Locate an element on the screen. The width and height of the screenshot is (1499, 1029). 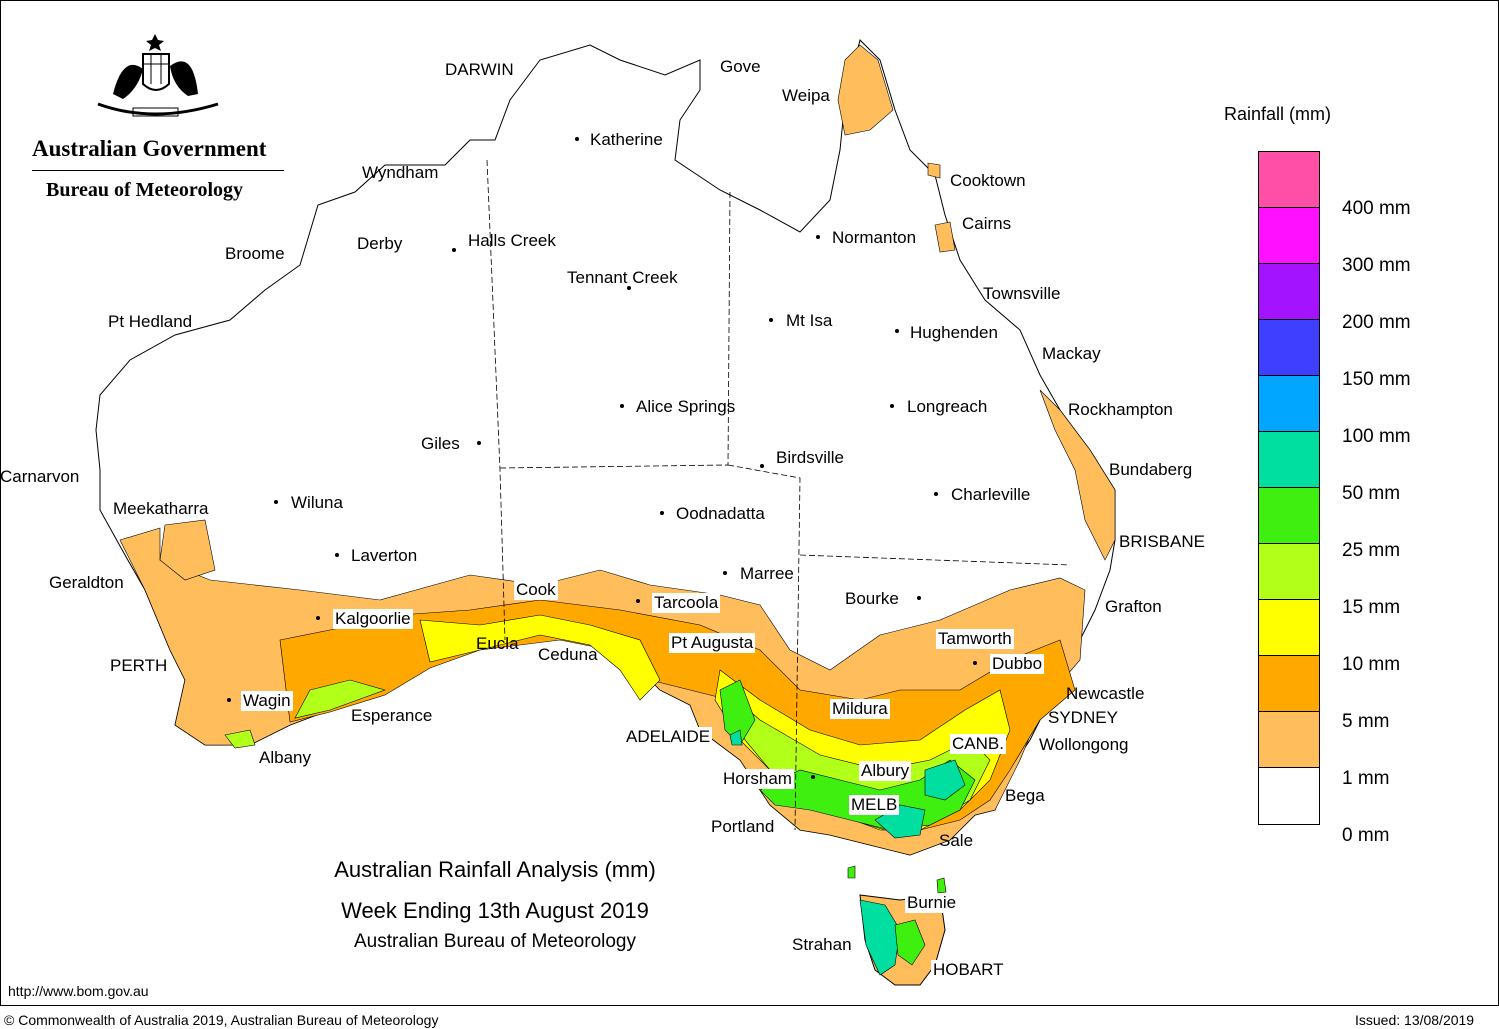
flinders-island is located at coordinates (941, 885).